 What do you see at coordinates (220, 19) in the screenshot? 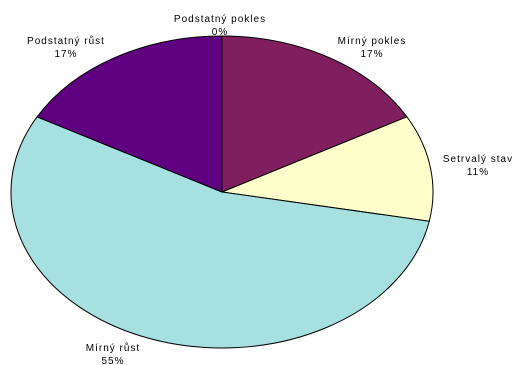
I see `slice-label-podstatny-pokles: Podstatný pokles` at bounding box center [220, 19].